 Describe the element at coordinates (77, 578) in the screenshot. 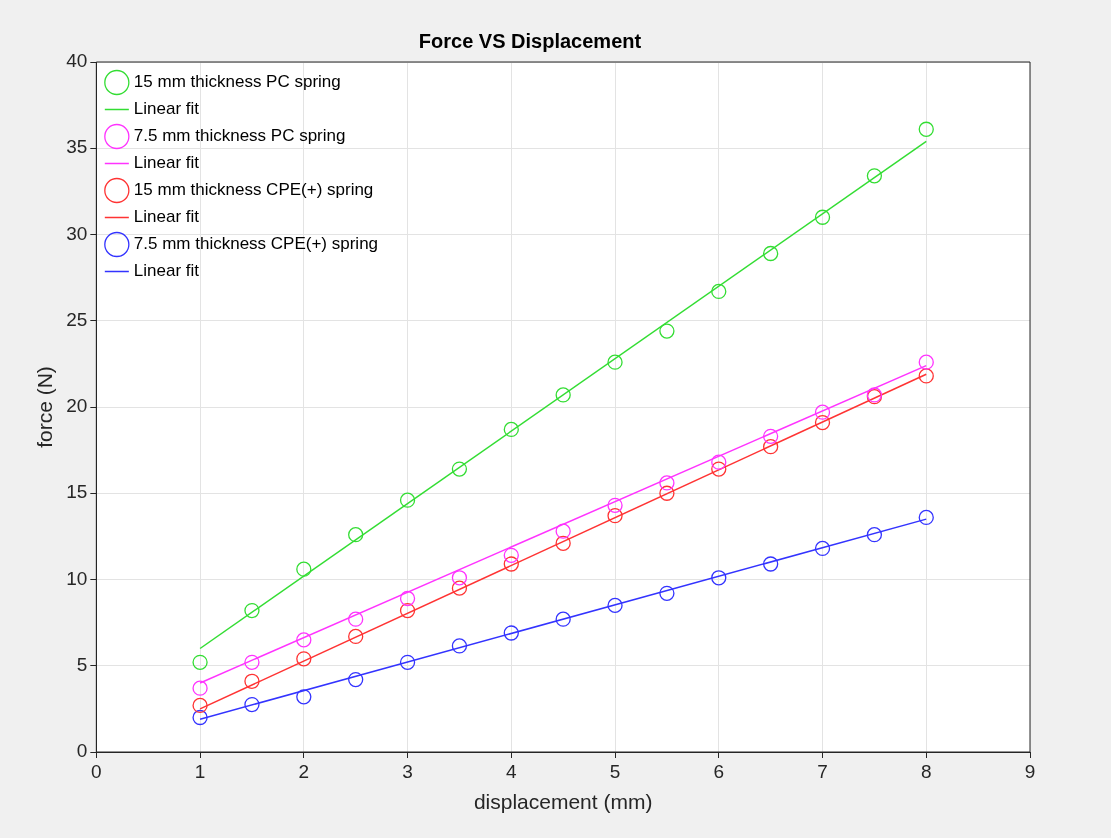

I see `y-tick-label: 10` at that location.